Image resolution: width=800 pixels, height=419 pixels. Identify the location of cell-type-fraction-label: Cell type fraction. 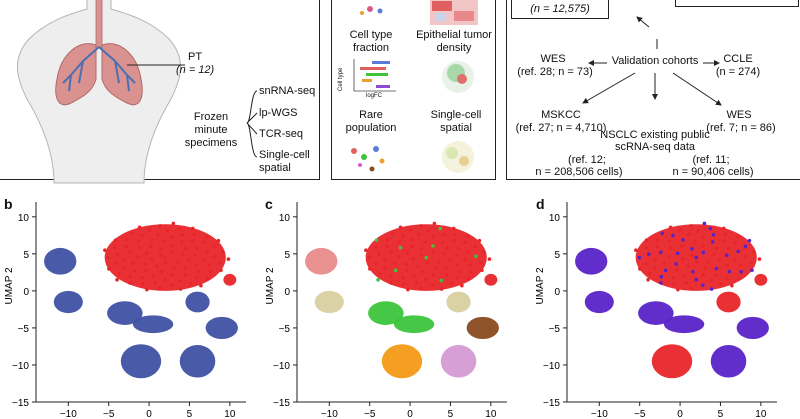
(371, 41).